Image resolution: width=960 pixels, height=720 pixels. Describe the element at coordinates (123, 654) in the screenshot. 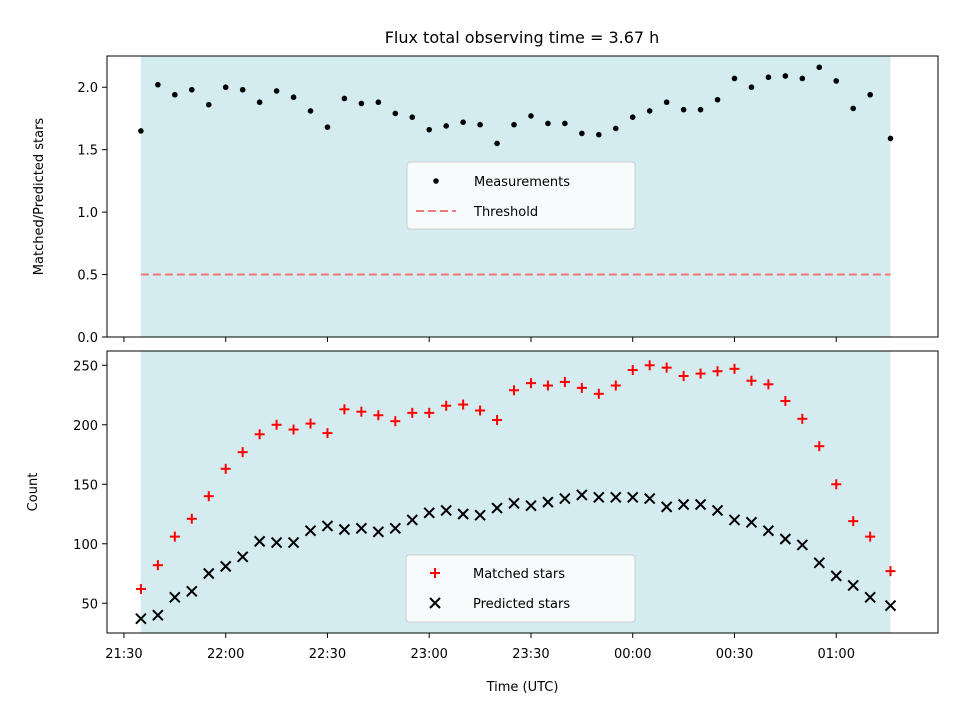

I see `x-tick-label: 21:30` at that location.